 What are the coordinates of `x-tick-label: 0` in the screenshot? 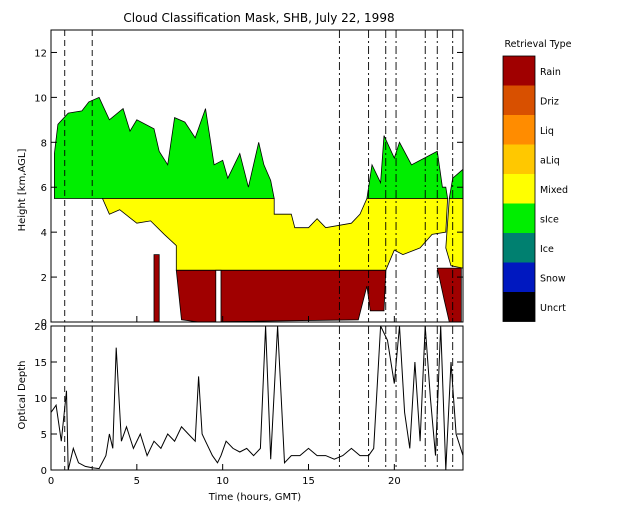 It's located at (51, 481).